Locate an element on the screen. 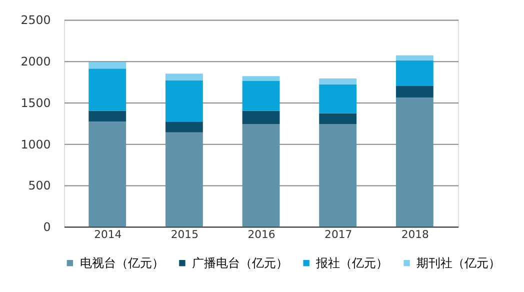 The width and height of the screenshot is (524, 292). legend-label: 报社（亿元） is located at coordinates (351, 263).